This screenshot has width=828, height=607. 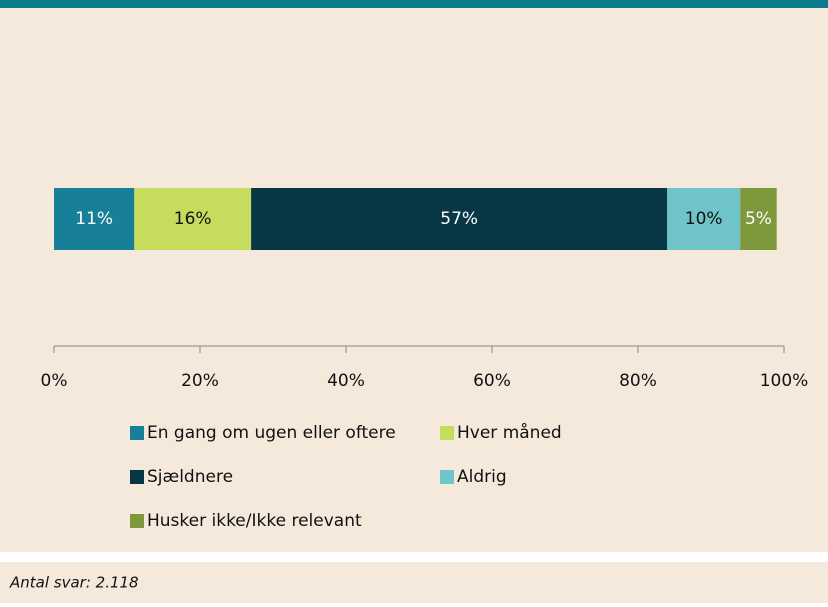 I want to click on data-label: 11%, so click(x=94, y=219).